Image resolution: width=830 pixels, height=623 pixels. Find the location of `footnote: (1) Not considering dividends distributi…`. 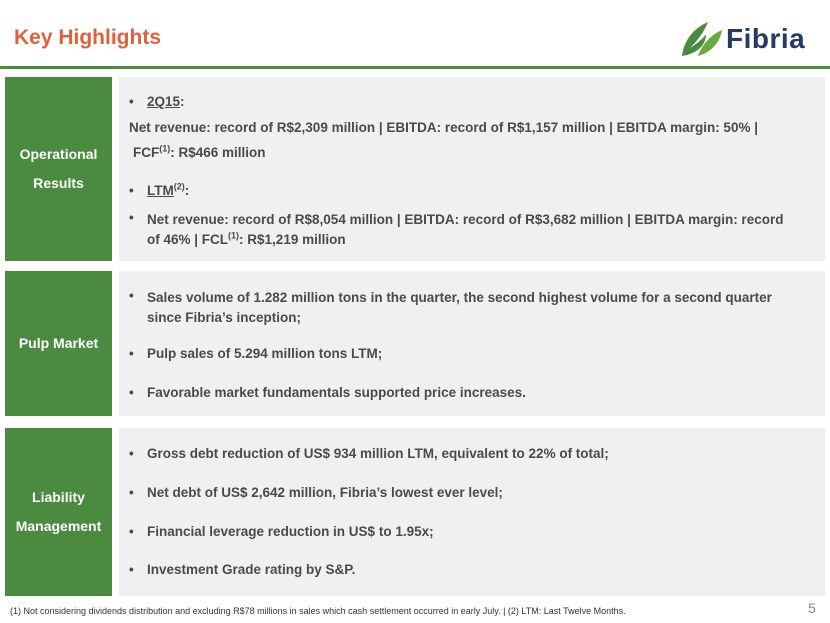

footnote: (1) Not considering dividends distributi… is located at coordinates (318, 611).